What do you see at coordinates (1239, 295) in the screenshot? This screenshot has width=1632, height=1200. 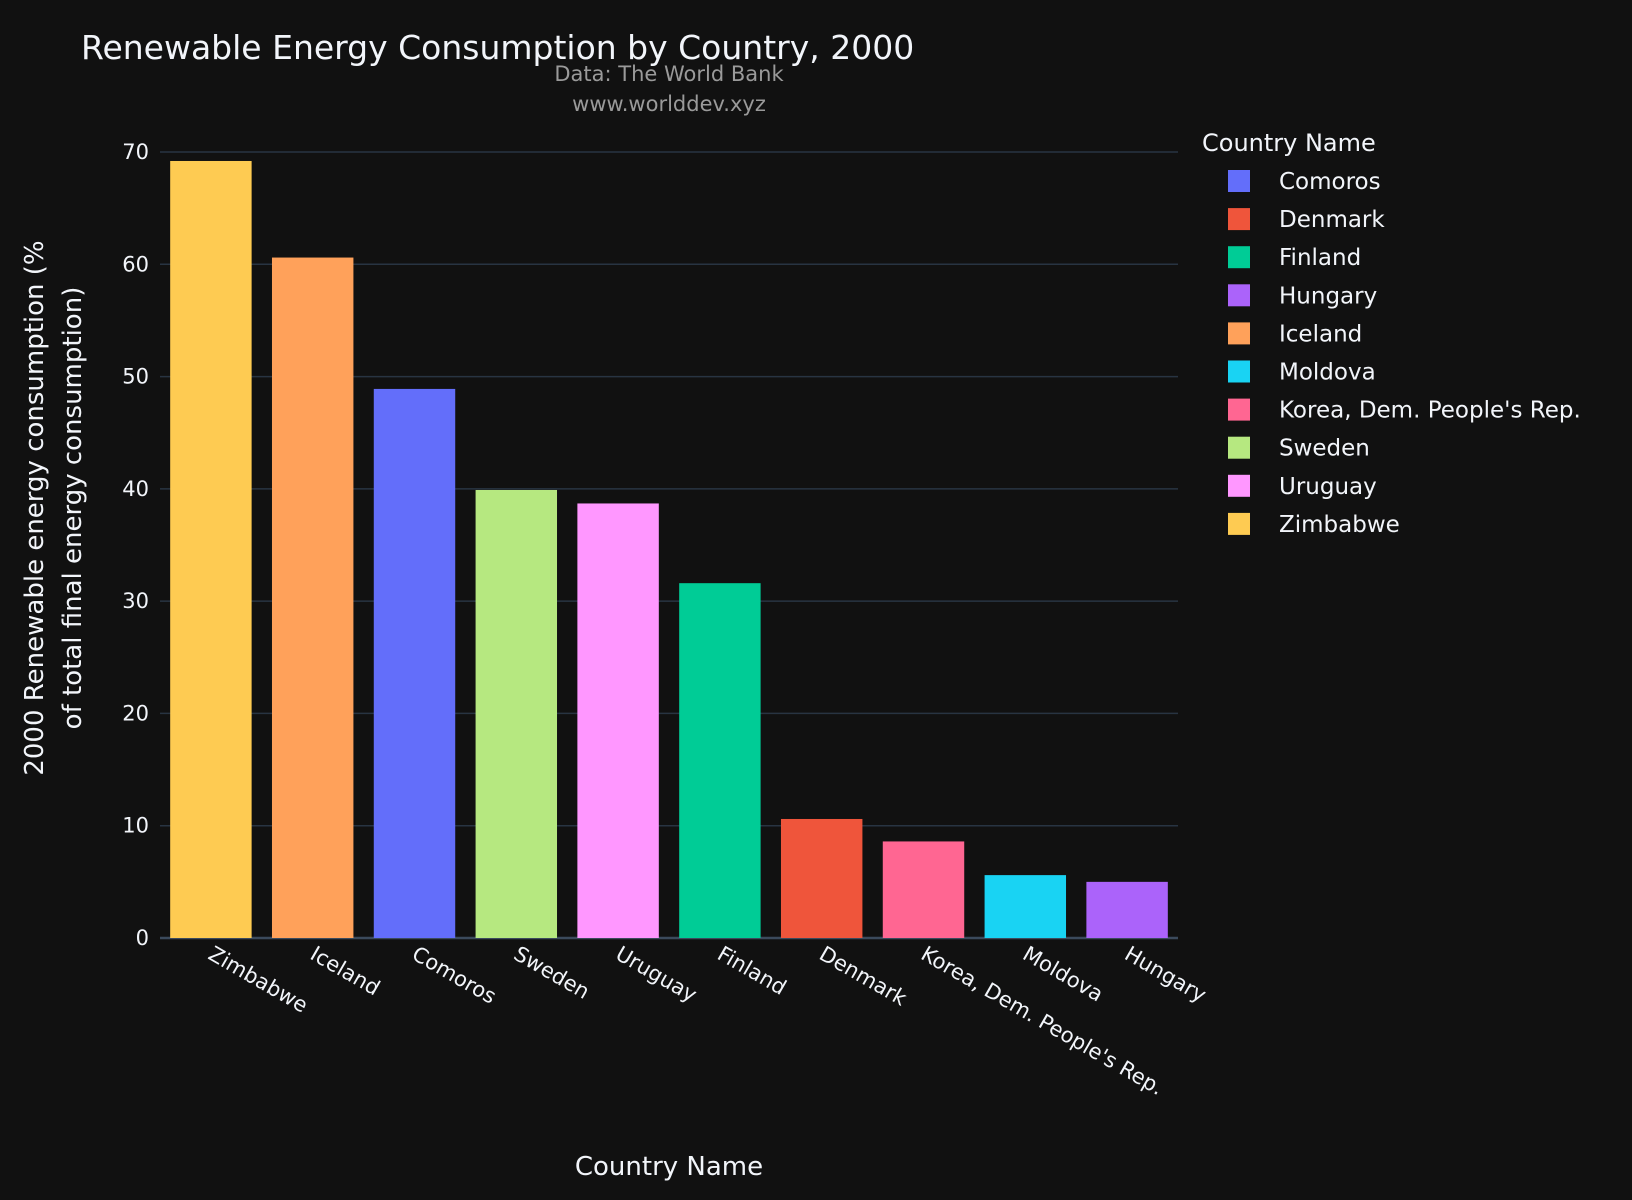 I see `legend-swatch-hungary` at bounding box center [1239, 295].